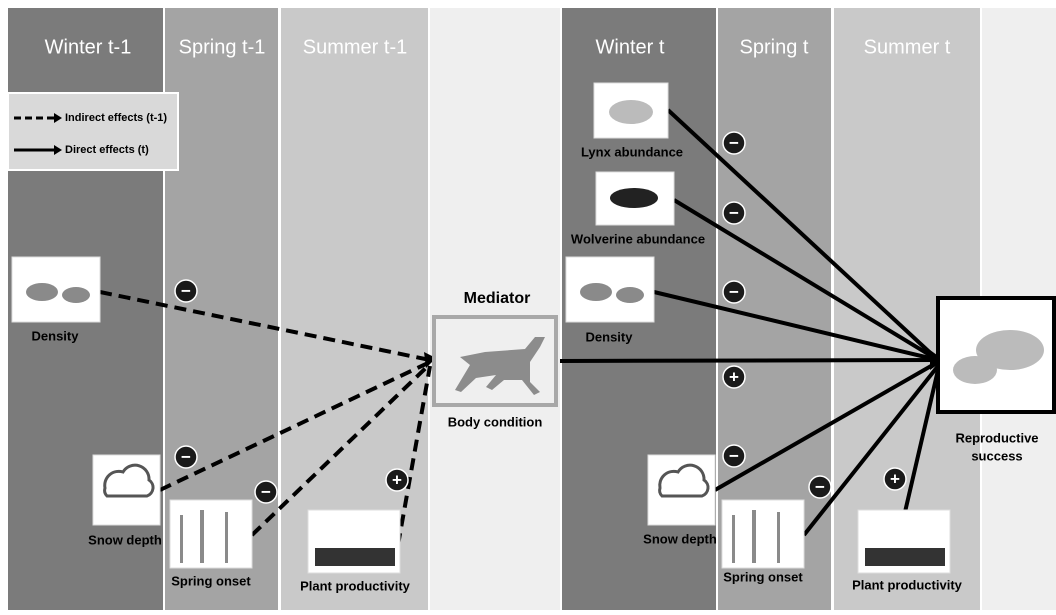 The height and width of the screenshot is (615, 1056). What do you see at coordinates (495, 421) in the screenshot?
I see `node-label: Body condition` at bounding box center [495, 421].